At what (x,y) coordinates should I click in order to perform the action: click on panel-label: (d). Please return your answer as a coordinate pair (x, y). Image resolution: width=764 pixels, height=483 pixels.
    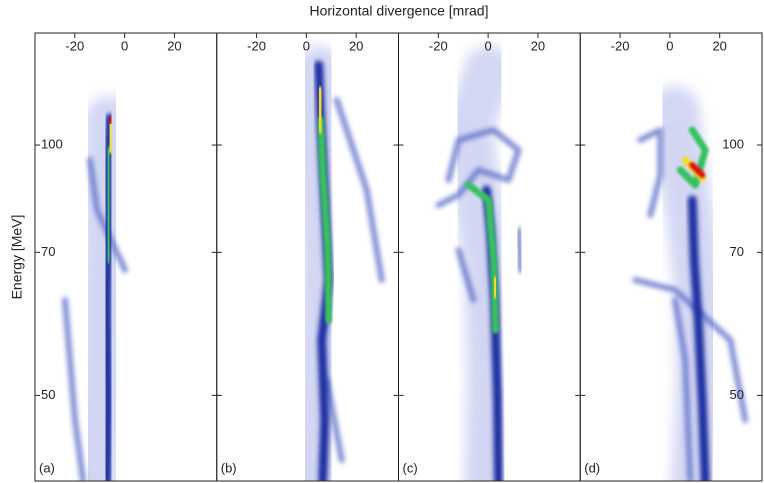
    Looking at the image, I should click on (592, 467).